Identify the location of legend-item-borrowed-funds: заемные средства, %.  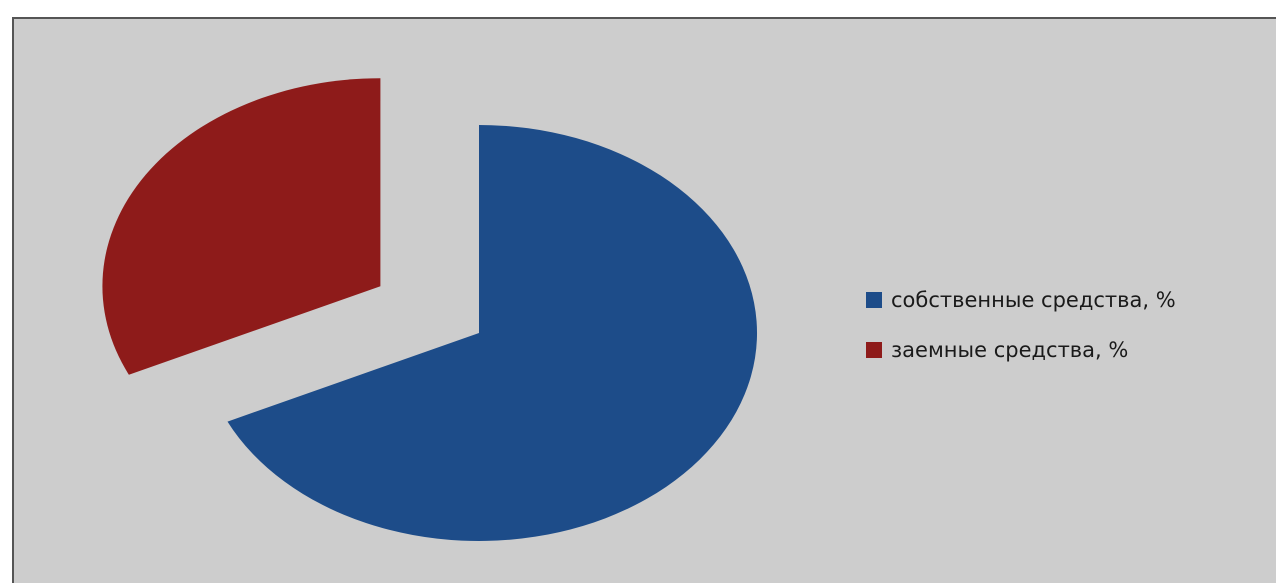
(1021, 350).